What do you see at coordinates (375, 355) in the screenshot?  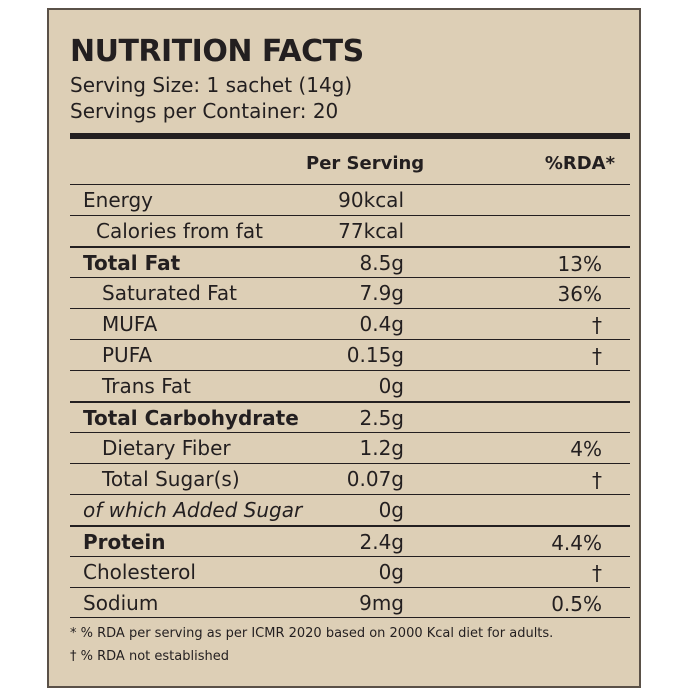 I see `nutrient-amount: 0.15g` at bounding box center [375, 355].